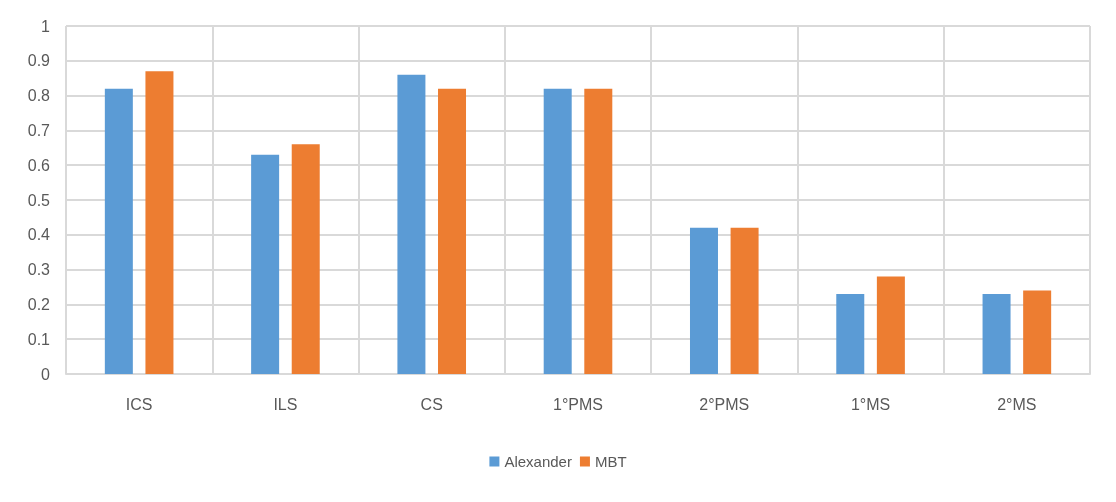  What do you see at coordinates (431, 404) in the screenshot?
I see `x-tick-label: CS` at bounding box center [431, 404].